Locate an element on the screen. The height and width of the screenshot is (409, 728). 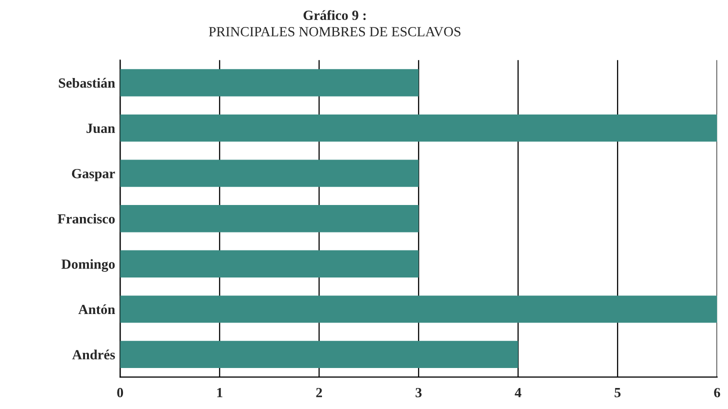
x-tick-label: 0 is located at coordinates (120, 393).